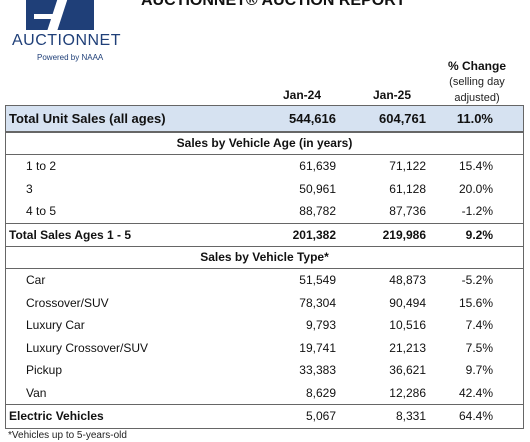  Describe the element at coordinates (477, 280) in the screenshot. I see `row-pct: -5.2%` at that location.